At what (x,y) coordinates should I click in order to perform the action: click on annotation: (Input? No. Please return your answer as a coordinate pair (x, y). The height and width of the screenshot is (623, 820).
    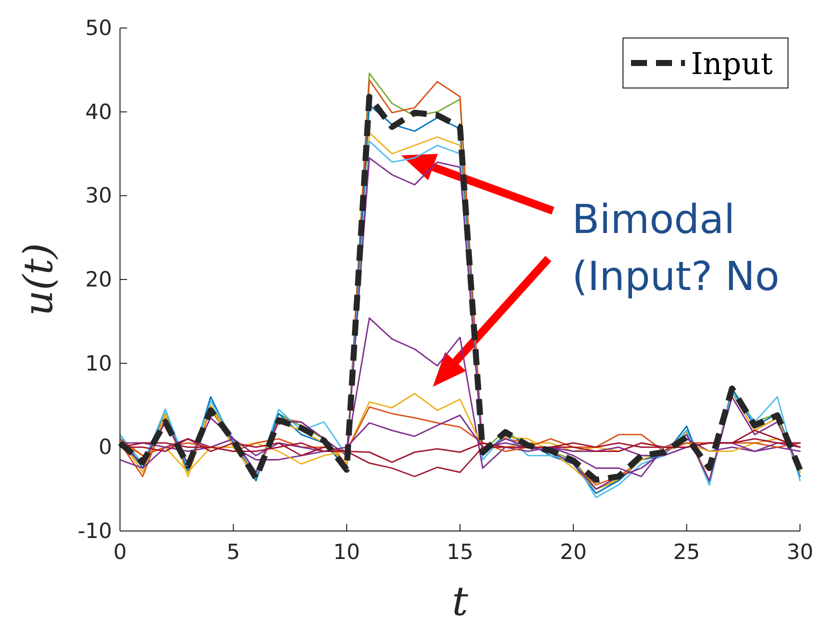
    Looking at the image, I should click on (676, 277).